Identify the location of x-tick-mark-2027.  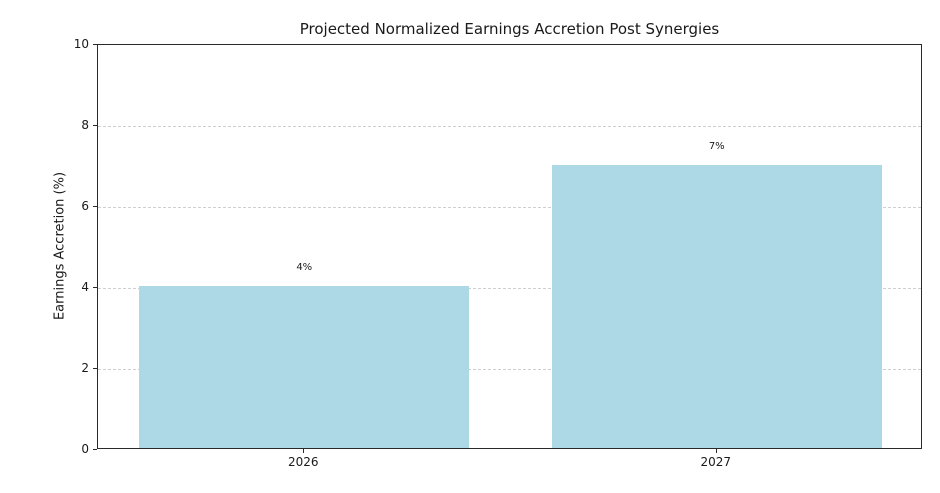
(716, 451).